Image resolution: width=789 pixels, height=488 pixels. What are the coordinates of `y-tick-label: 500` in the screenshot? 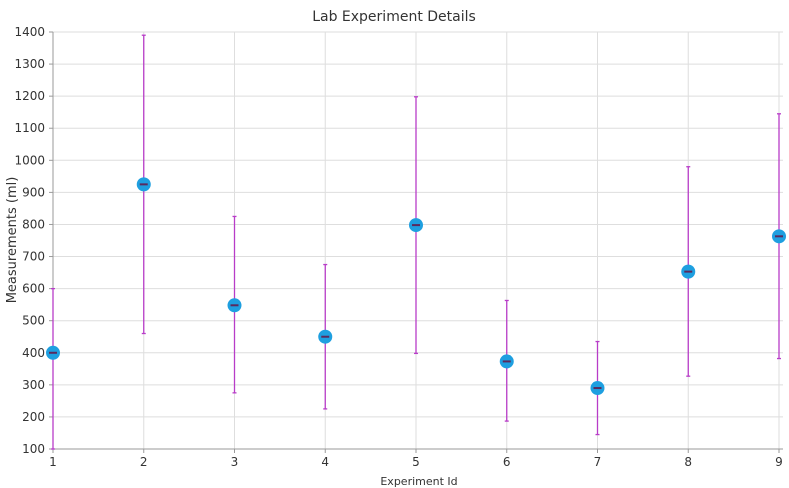 It's located at (33, 321).